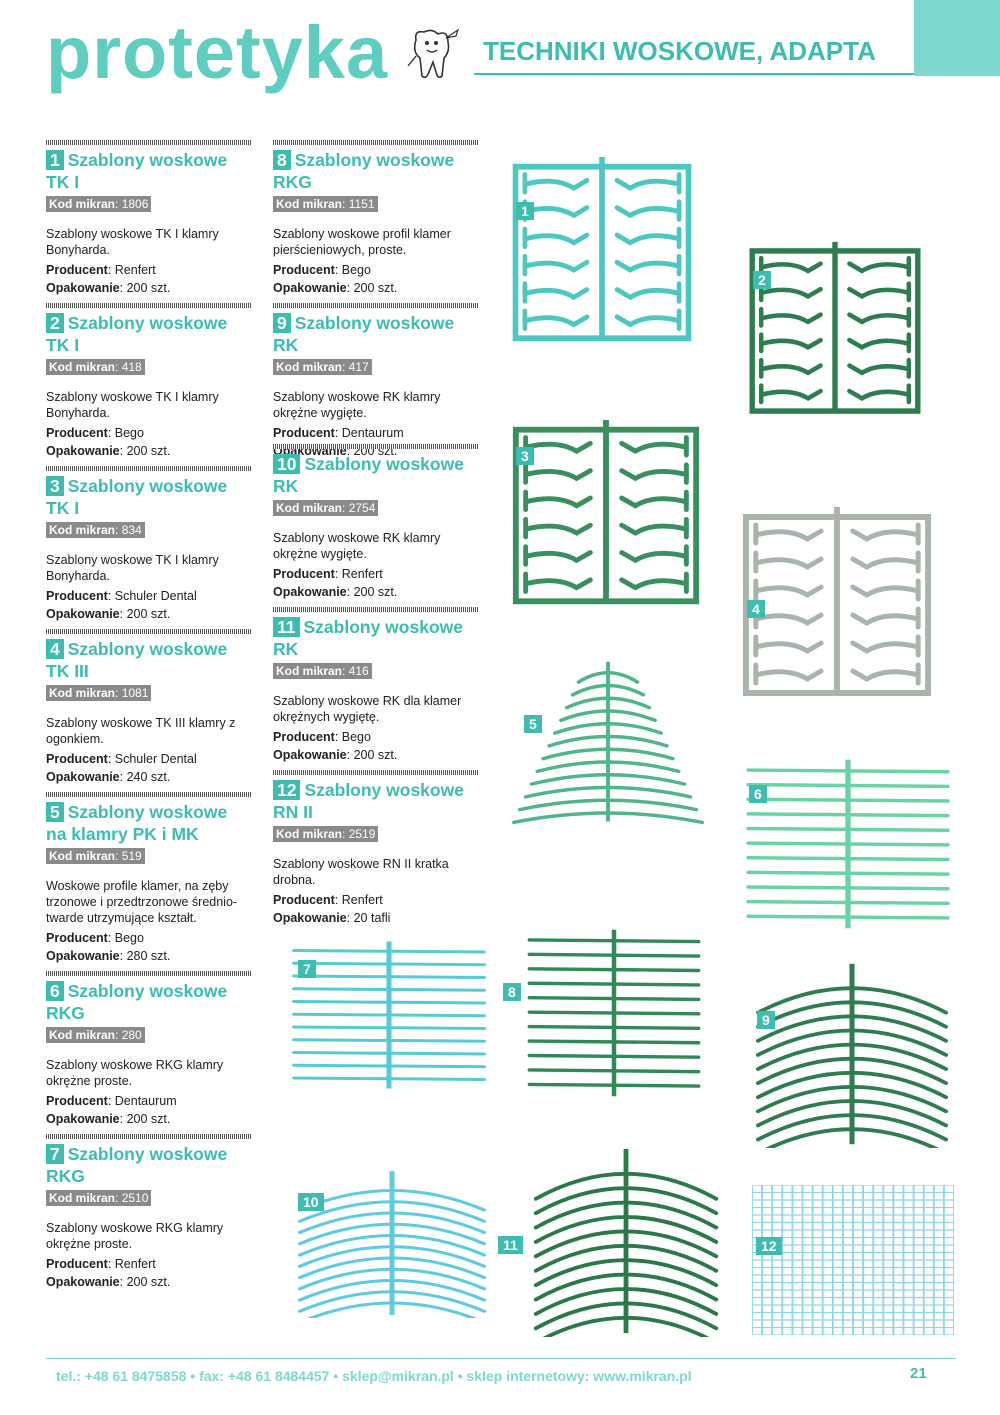  Describe the element at coordinates (326, 508) in the screenshot. I see `product-code: Kod mikran: 2754` at that location.